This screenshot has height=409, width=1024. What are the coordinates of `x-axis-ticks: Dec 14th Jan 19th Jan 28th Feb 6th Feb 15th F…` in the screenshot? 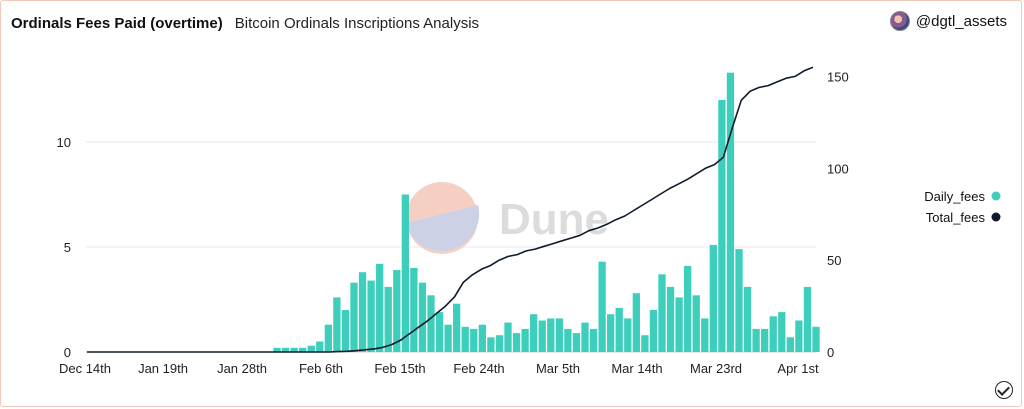 It's located at (439, 368).